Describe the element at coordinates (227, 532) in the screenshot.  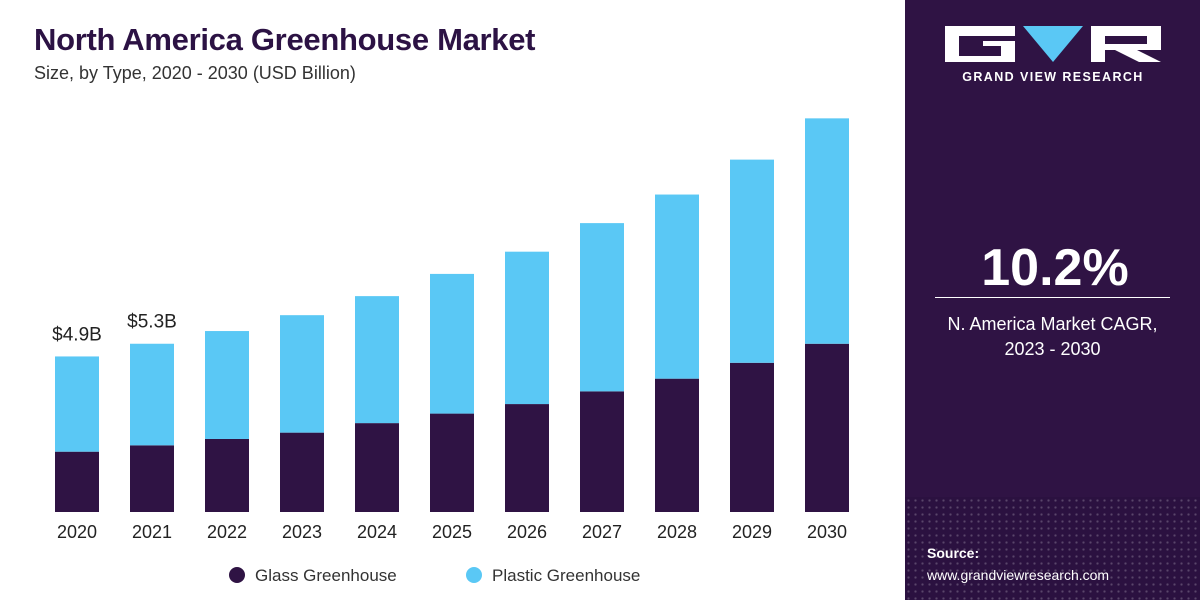
I see `x-tick-label-2022: 2022` at that location.